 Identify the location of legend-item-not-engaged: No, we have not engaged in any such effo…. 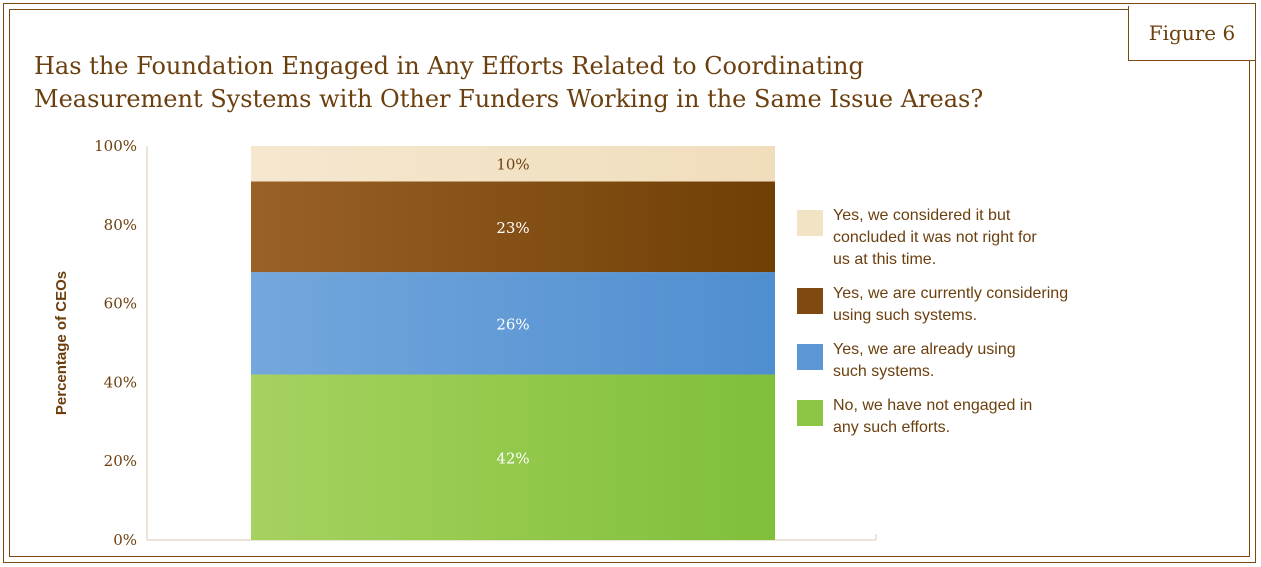
(957, 417).